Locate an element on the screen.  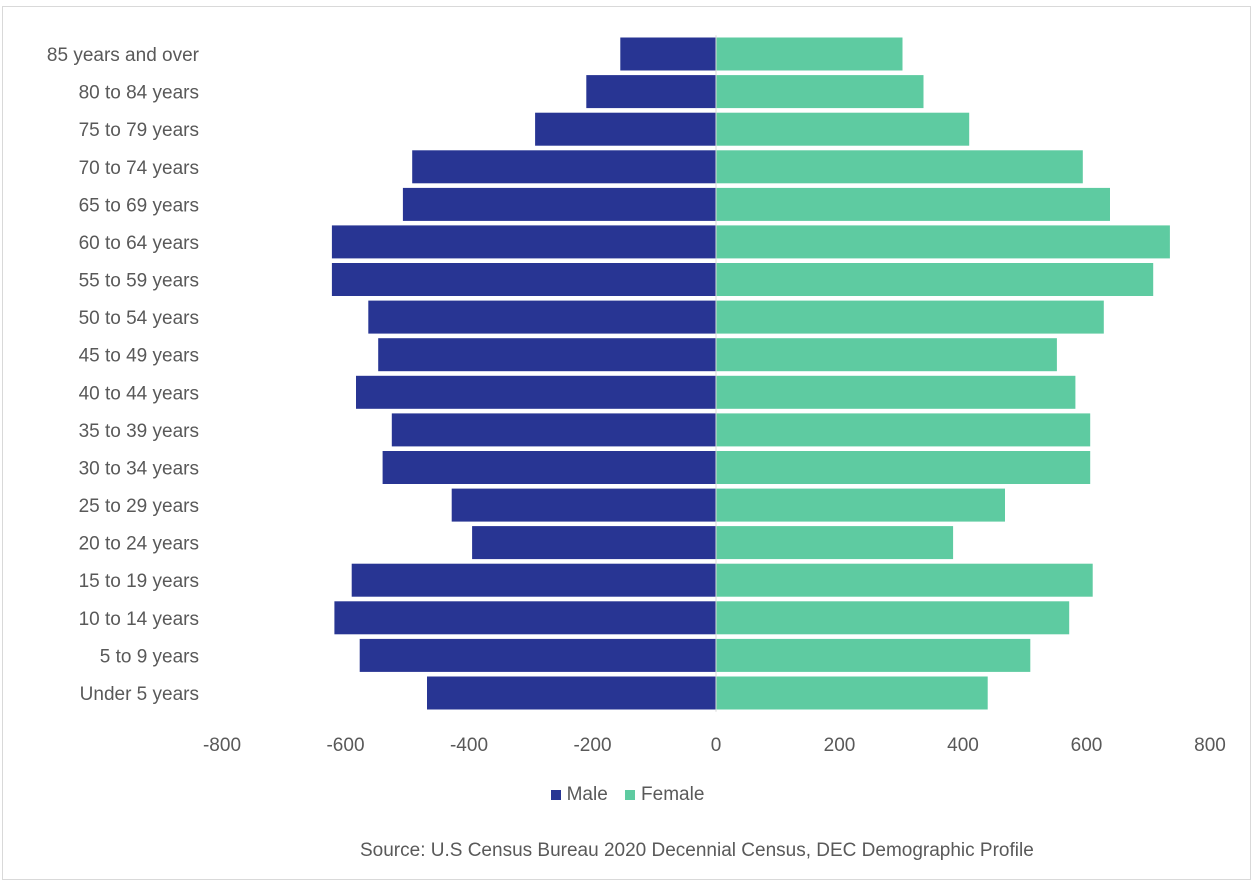
category-label-12: 25 to 29 years is located at coordinates (139, 506).